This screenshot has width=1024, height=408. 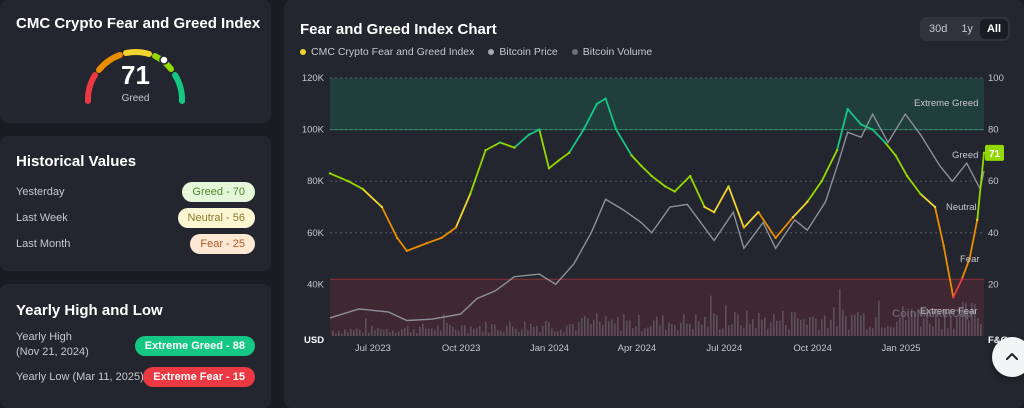 What do you see at coordinates (314, 340) in the screenshot?
I see `y-left-unit: USD` at bounding box center [314, 340].